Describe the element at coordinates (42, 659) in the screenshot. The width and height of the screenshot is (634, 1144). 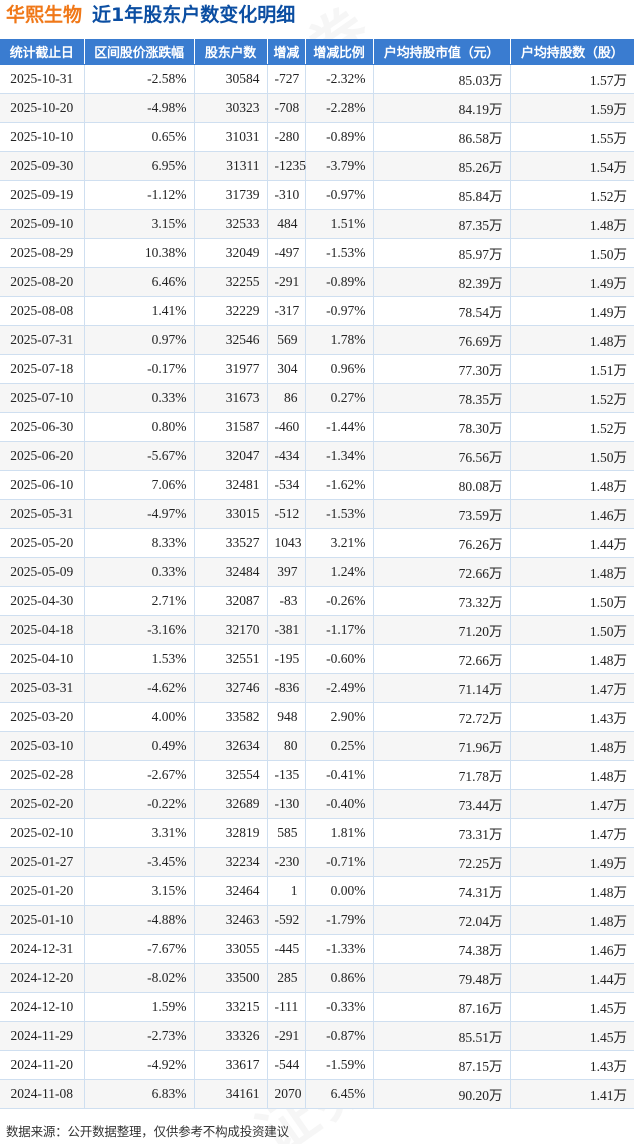
I see `cell-date: 2025-04-10` at that location.